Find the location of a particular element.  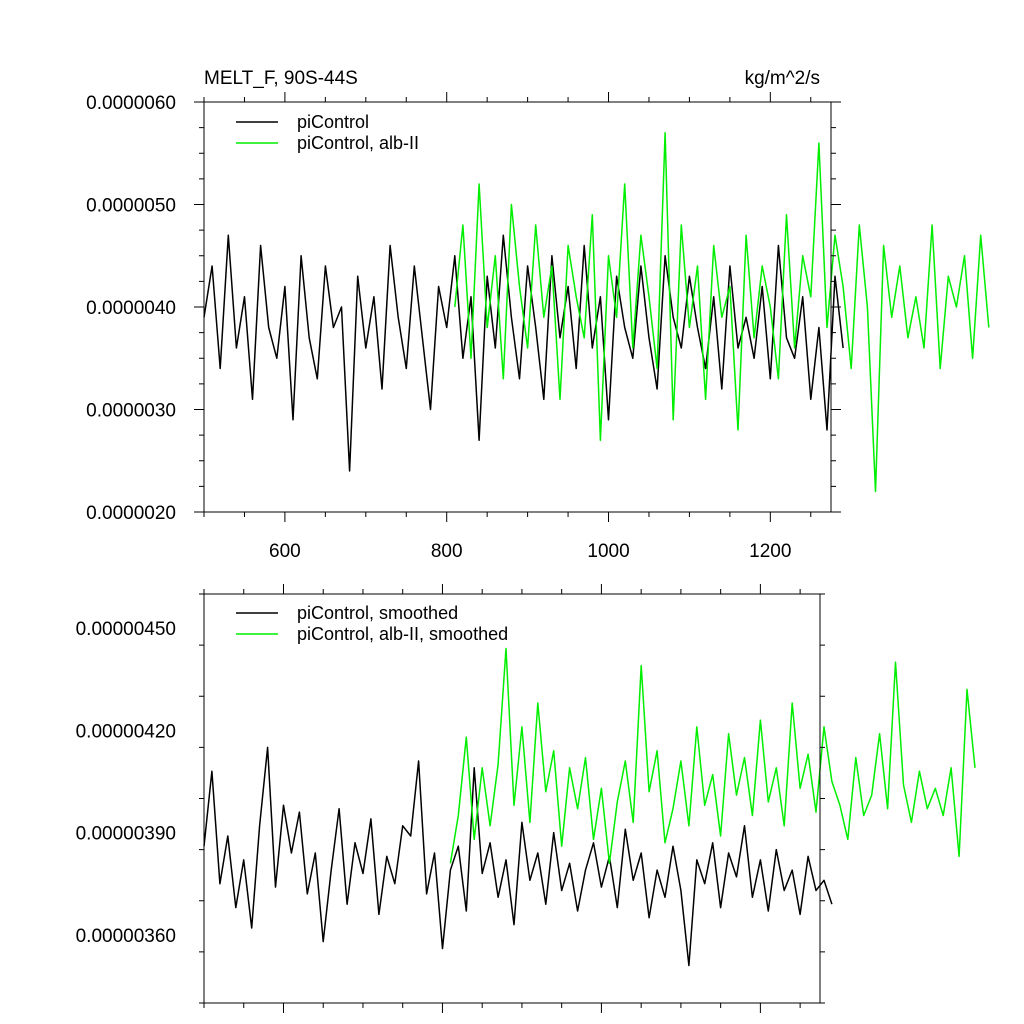

y-tick-label: 0.0000060 is located at coordinates (131, 103).